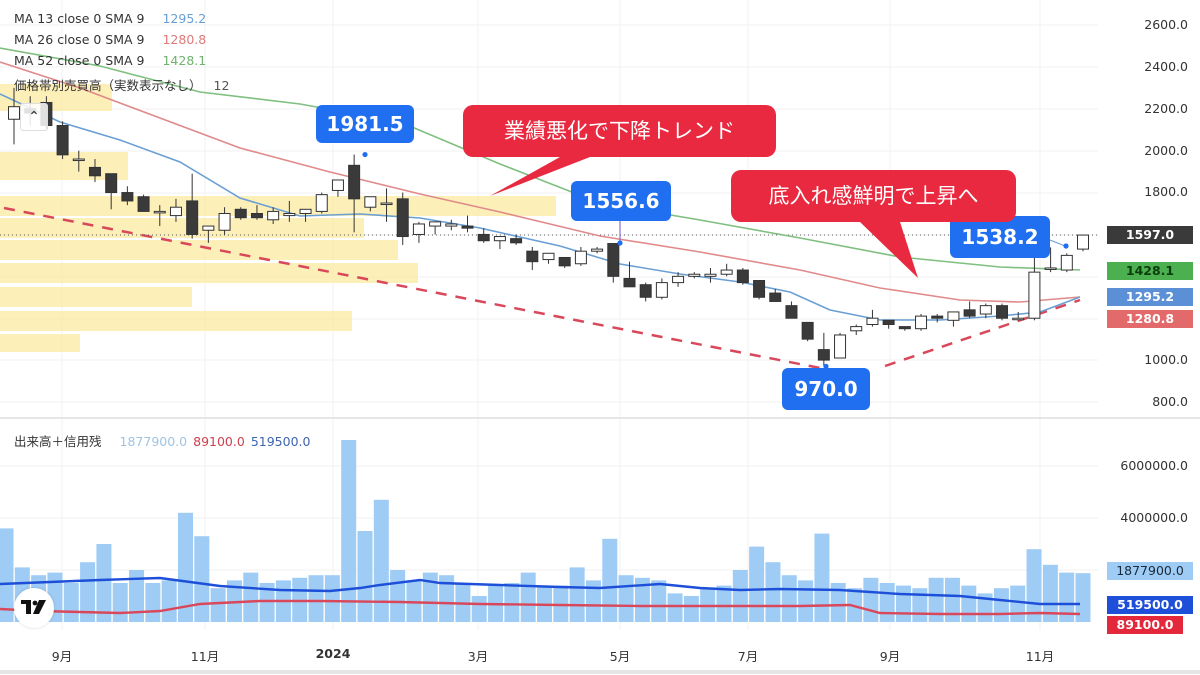 The width and height of the screenshot is (1200, 675). What do you see at coordinates (540, 591) in the screenshot?
I see `margin-buy-line` at bounding box center [540, 591].